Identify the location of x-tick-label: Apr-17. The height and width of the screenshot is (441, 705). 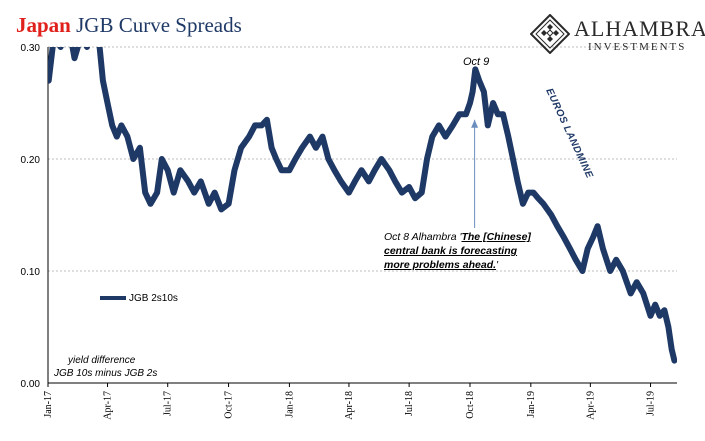
(108, 405).